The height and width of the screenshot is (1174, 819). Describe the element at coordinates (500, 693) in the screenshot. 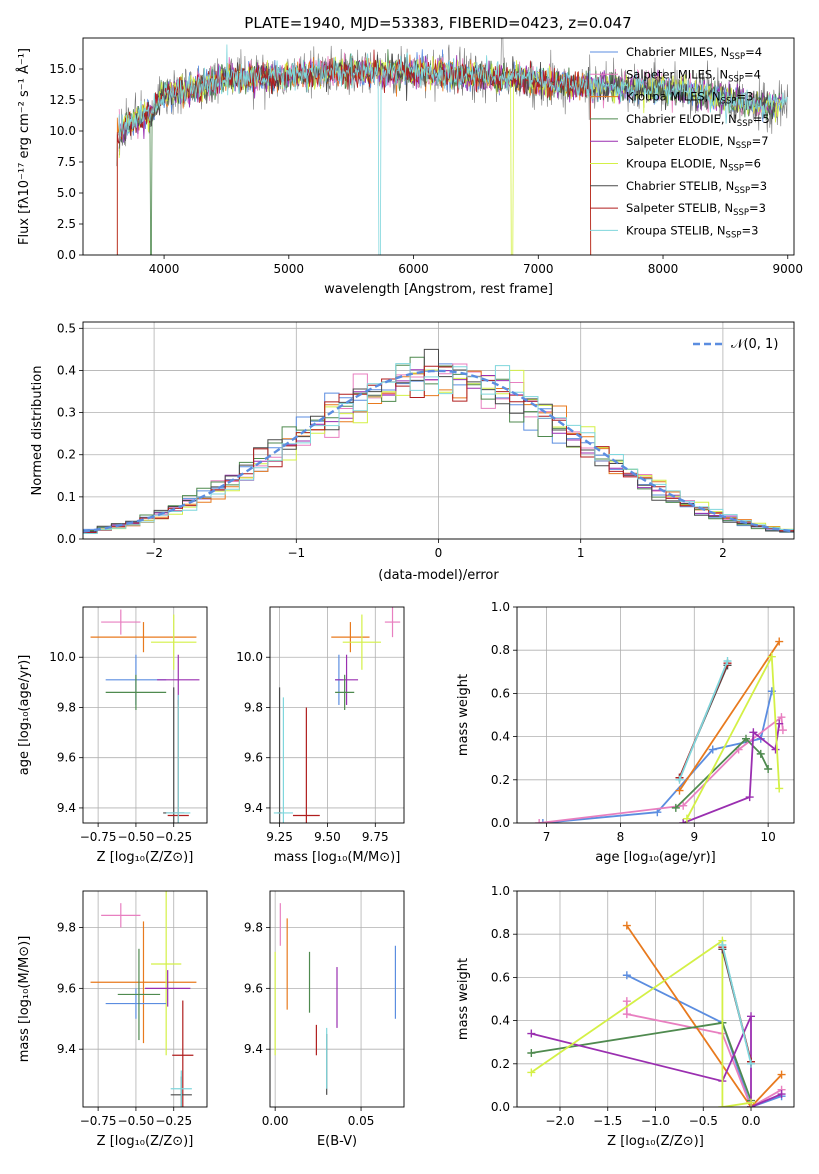

I see `massweight_vs_age-ytick-label: 0.6` at that location.